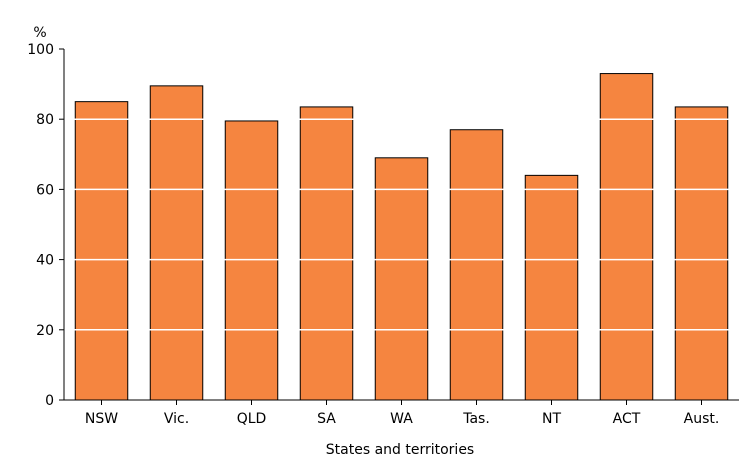 The height and width of the screenshot is (457, 749). I want to click on bar-nsw, so click(101, 251).